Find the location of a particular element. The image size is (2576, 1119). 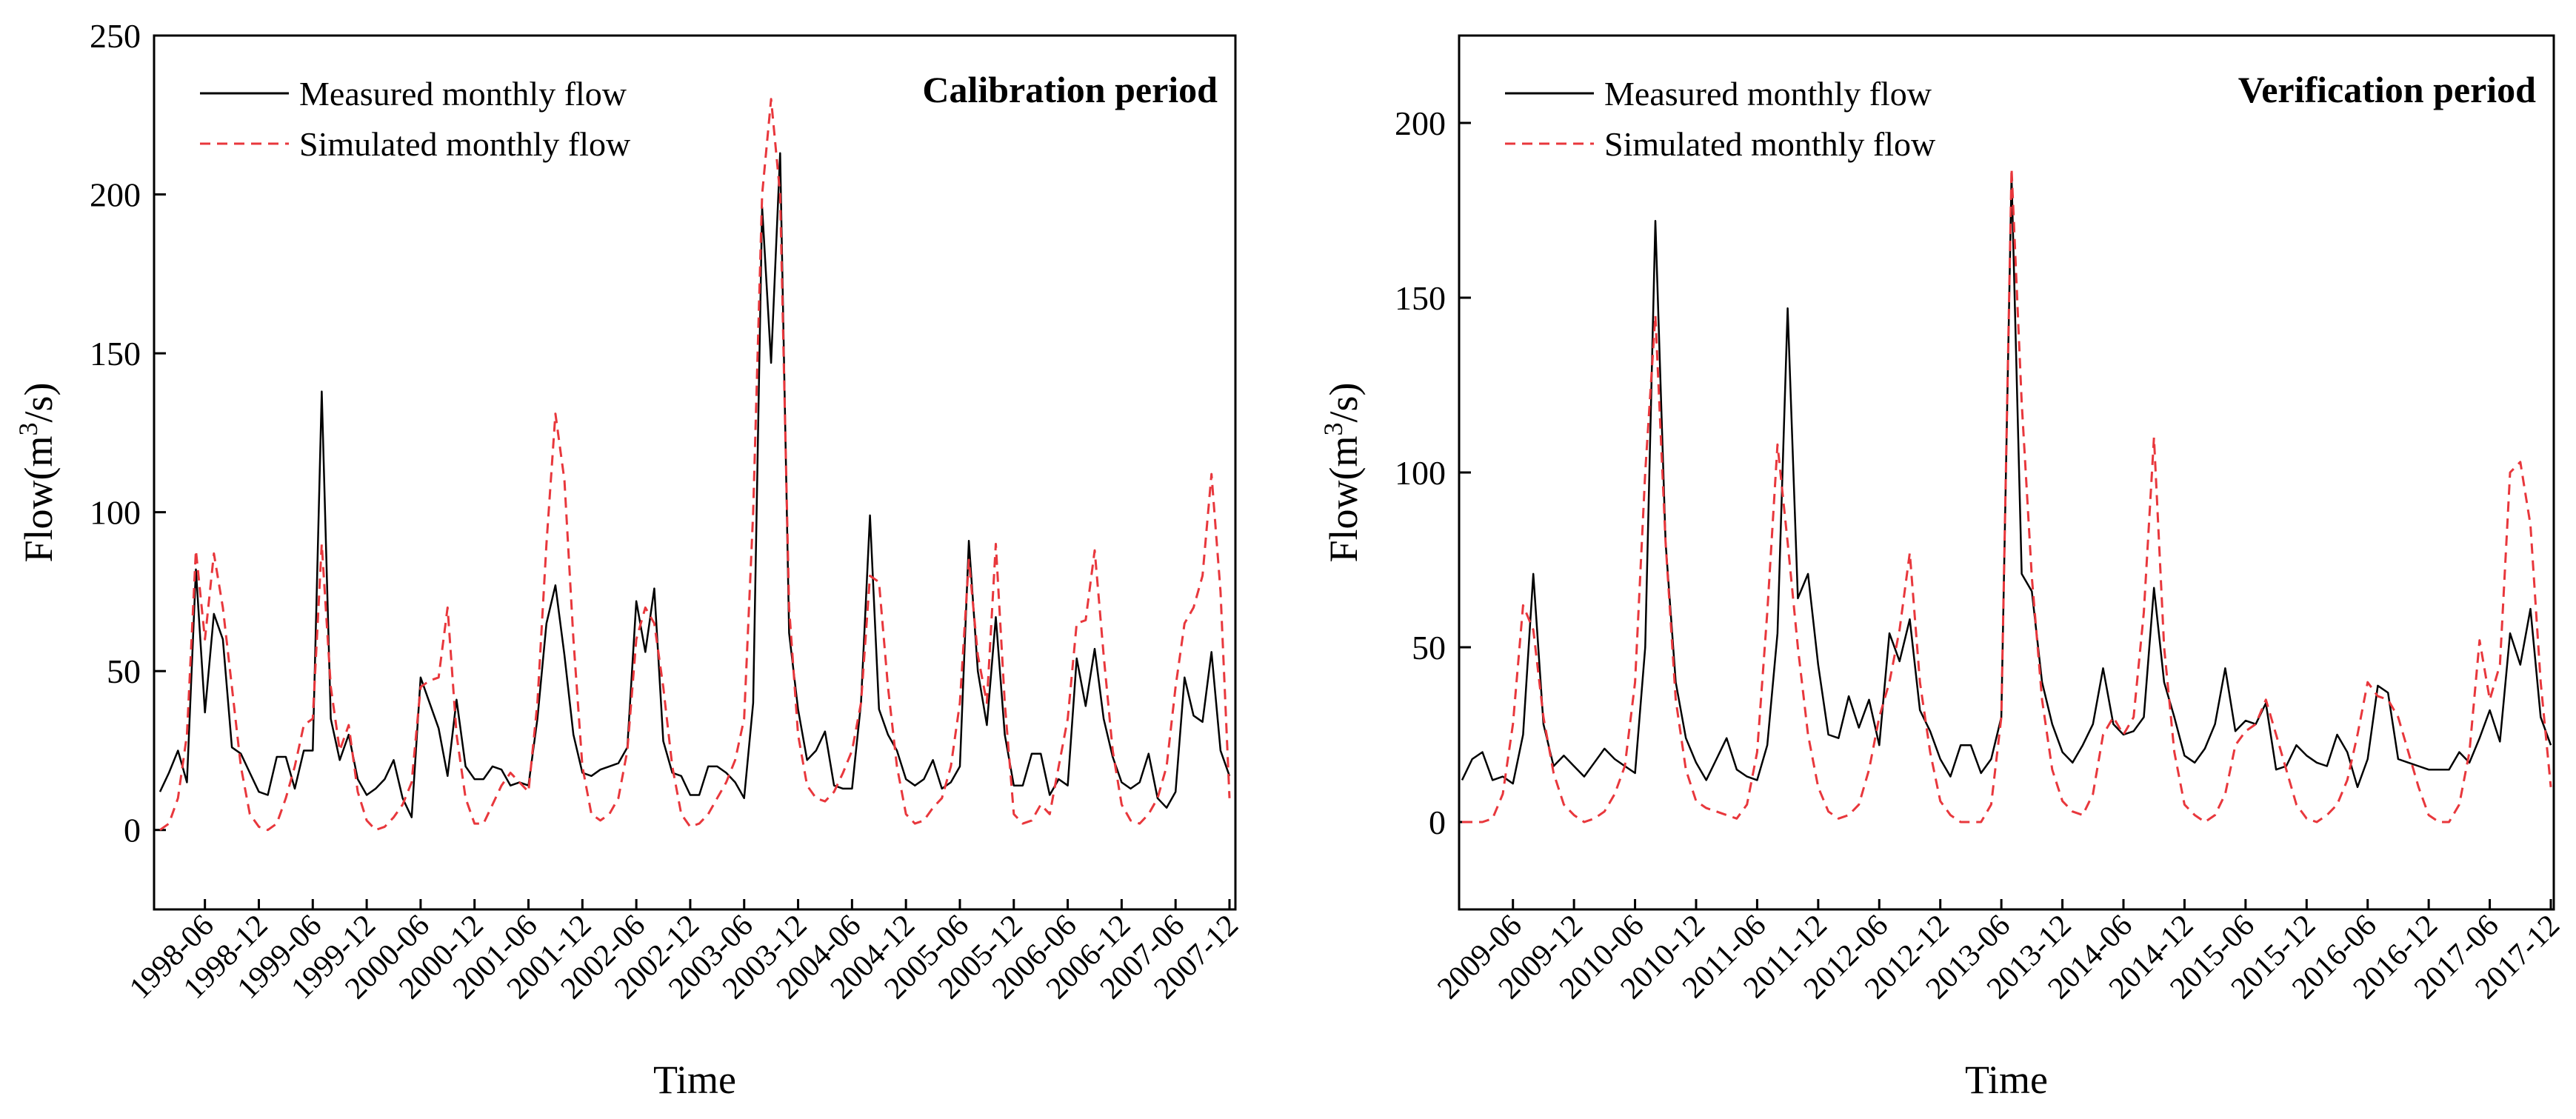

y-tick-label: 250 is located at coordinates (115, 36).